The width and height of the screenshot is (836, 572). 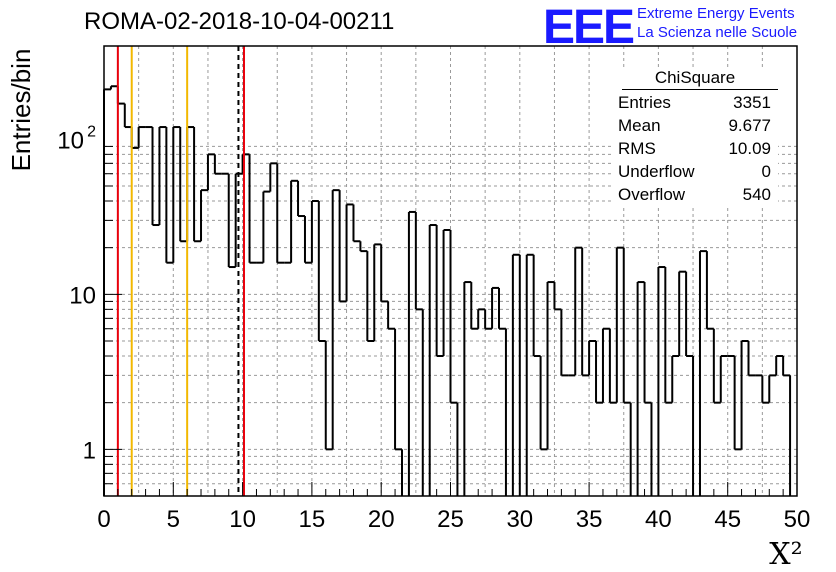 What do you see at coordinates (785, 554) in the screenshot?
I see `x-axis-label: X²` at bounding box center [785, 554].